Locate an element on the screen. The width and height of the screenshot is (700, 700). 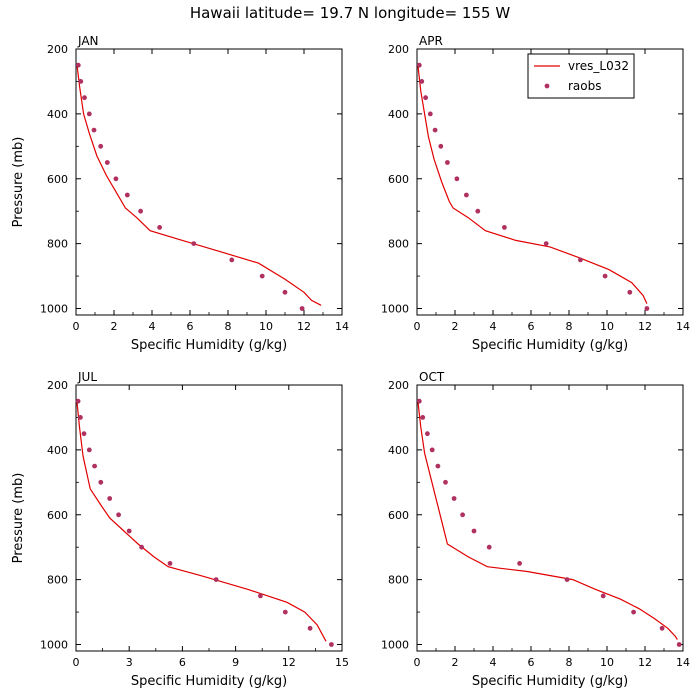
y-tick-label-jan: 800 is located at coordinates (57, 244).